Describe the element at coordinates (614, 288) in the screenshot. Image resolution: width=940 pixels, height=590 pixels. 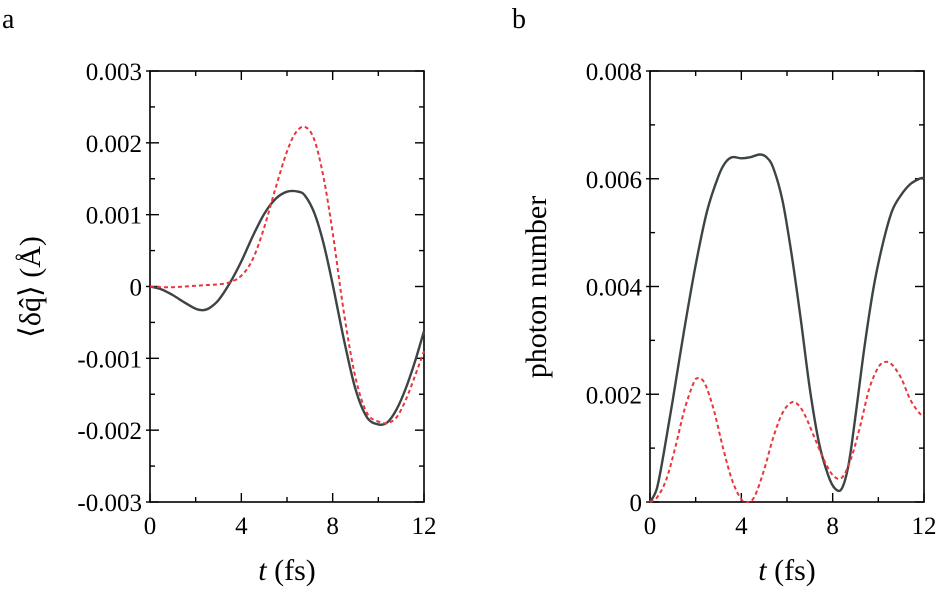
I see `y-tick-label-b: 0.004` at that location.